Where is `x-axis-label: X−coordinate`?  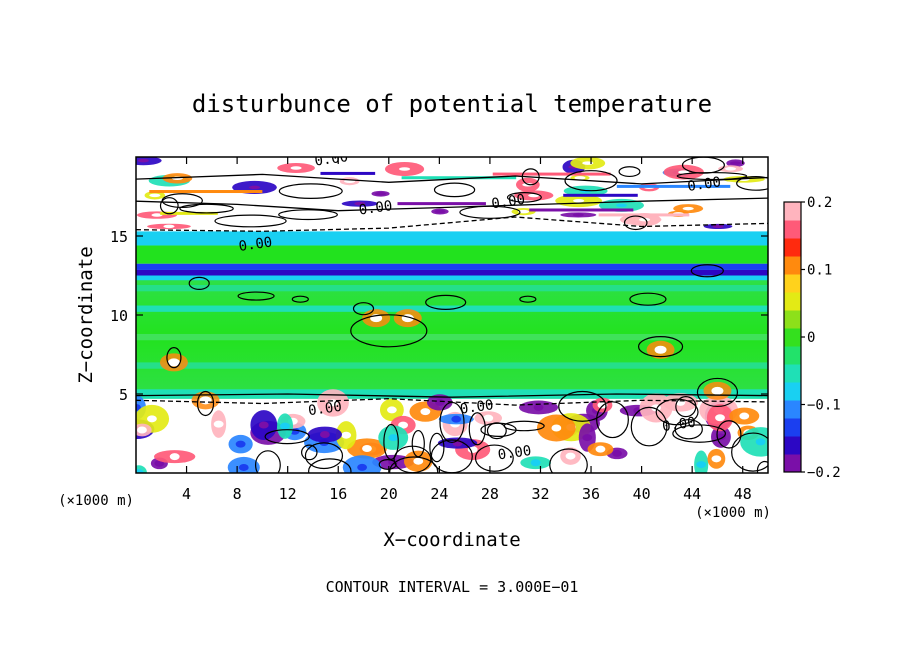
x-axis-label: X−coordinate is located at coordinates (451, 540).